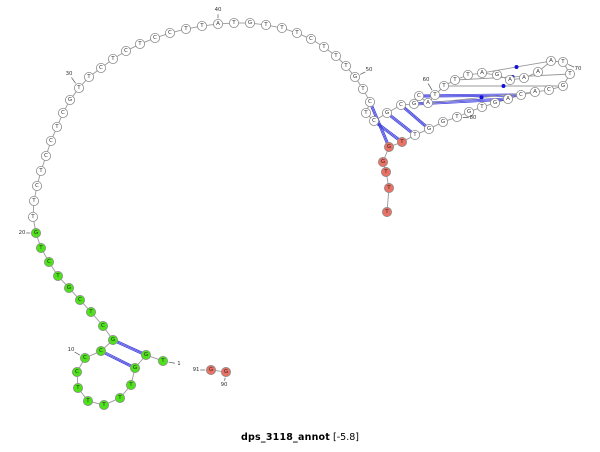 The width and height of the screenshot is (600, 452). What do you see at coordinates (113, 59) in the screenshot?
I see `nucleotide-33: T` at bounding box center [113, 59].